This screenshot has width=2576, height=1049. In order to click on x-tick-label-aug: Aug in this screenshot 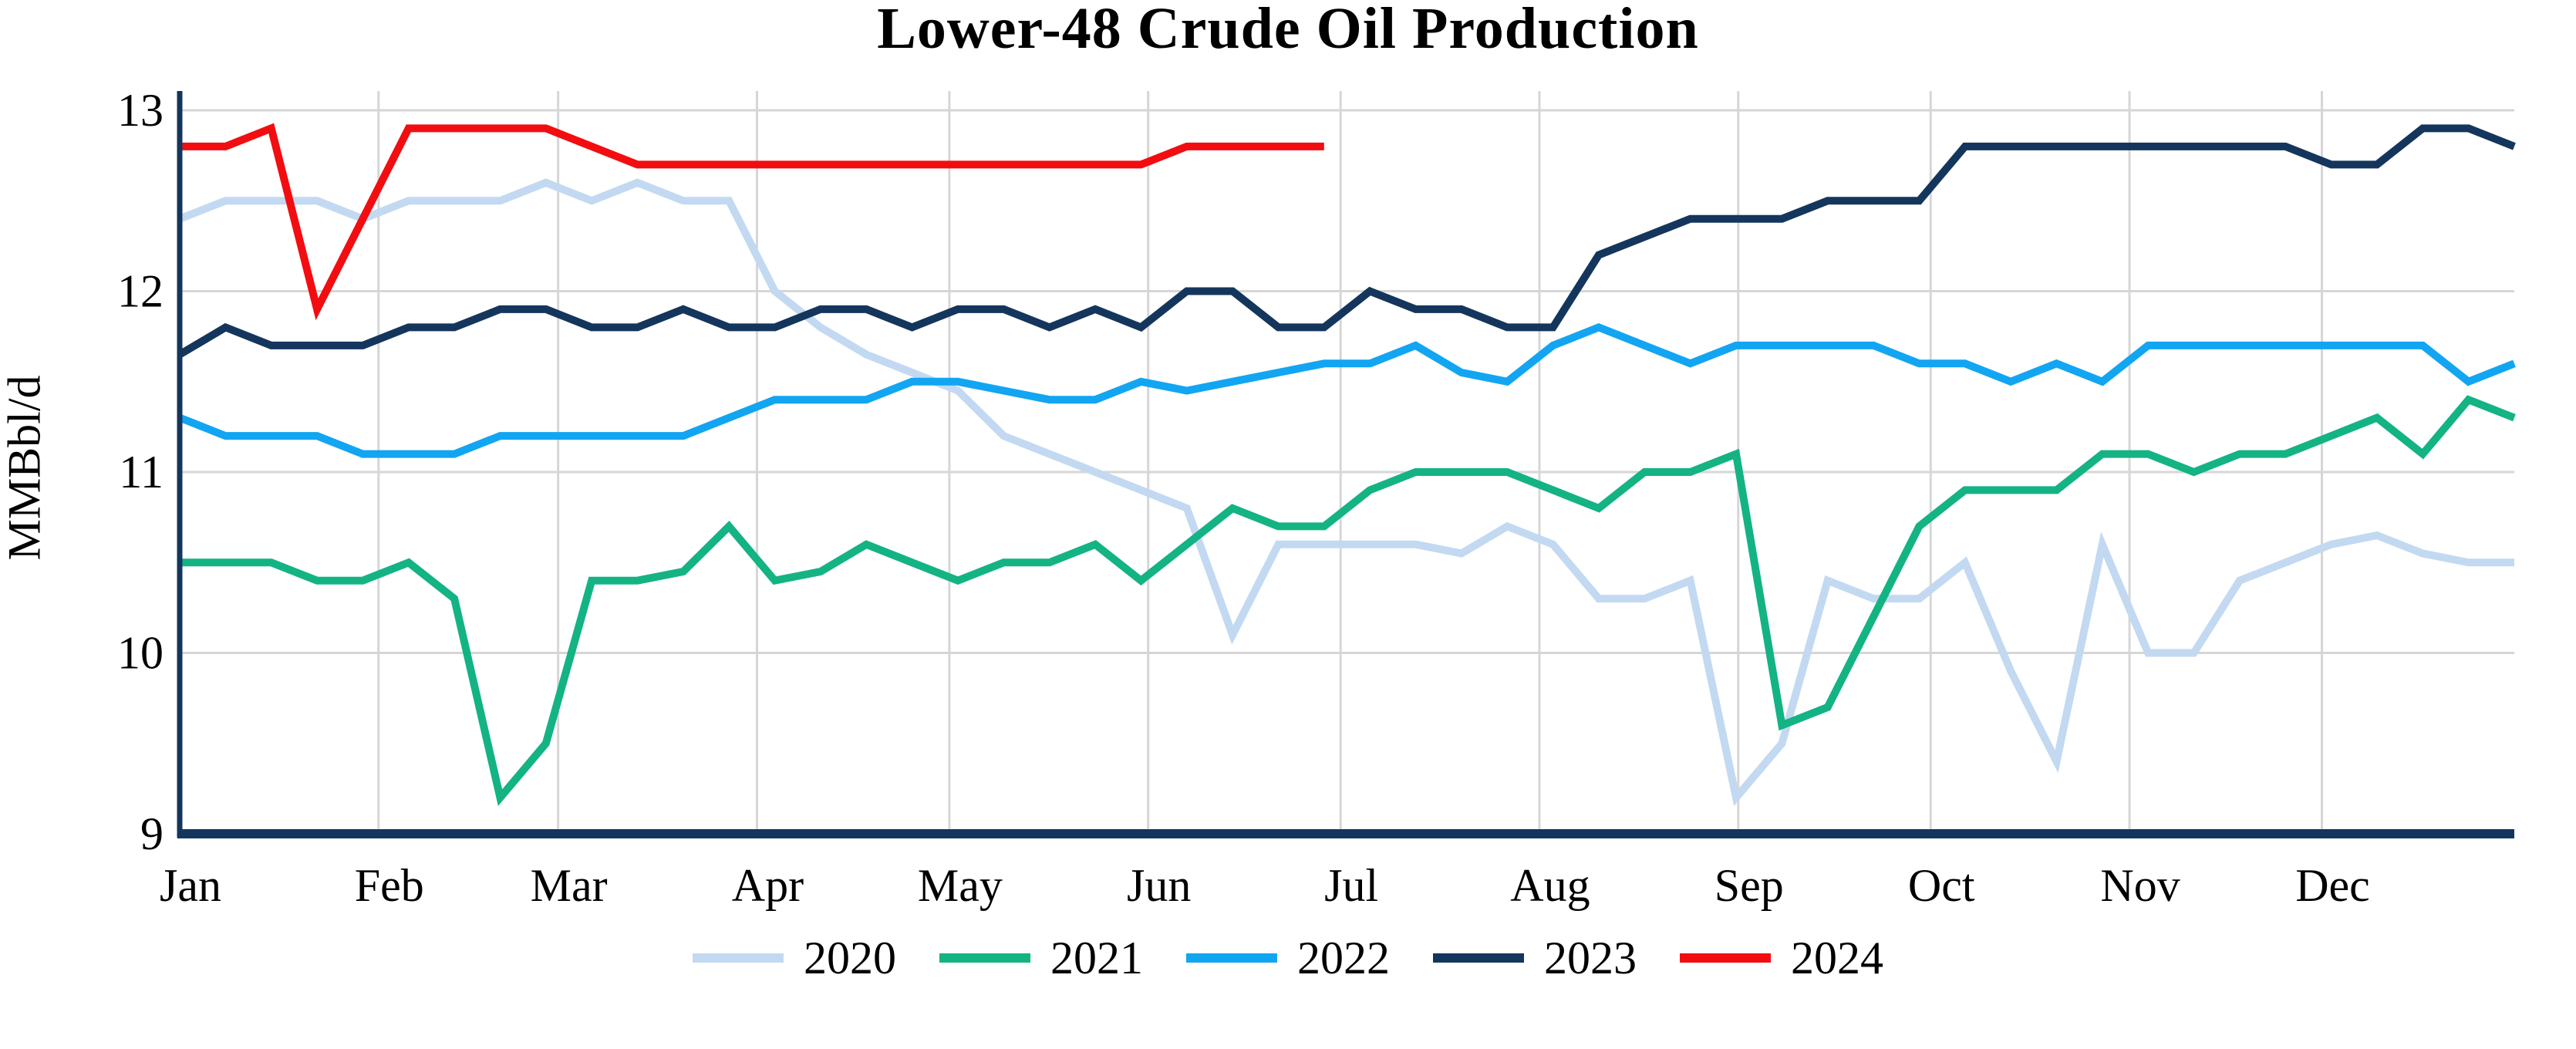, I will do `click(1550, 885)`.